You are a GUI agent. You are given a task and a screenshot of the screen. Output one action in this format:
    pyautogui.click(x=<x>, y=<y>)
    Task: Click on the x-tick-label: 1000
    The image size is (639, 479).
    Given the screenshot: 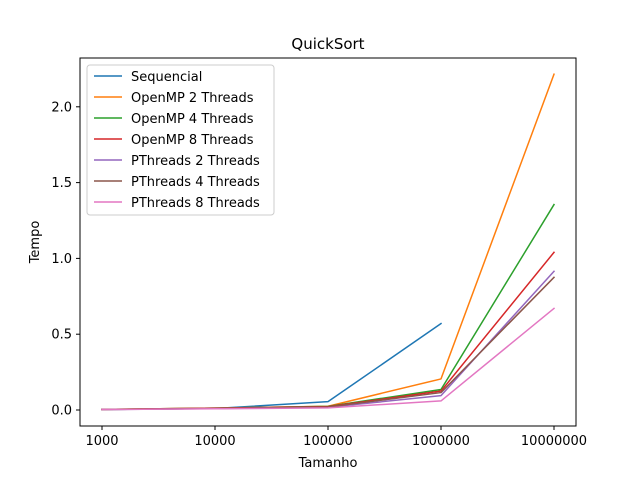 What is the action you would take?
    pyautogui.click(x=101, y=441)
    